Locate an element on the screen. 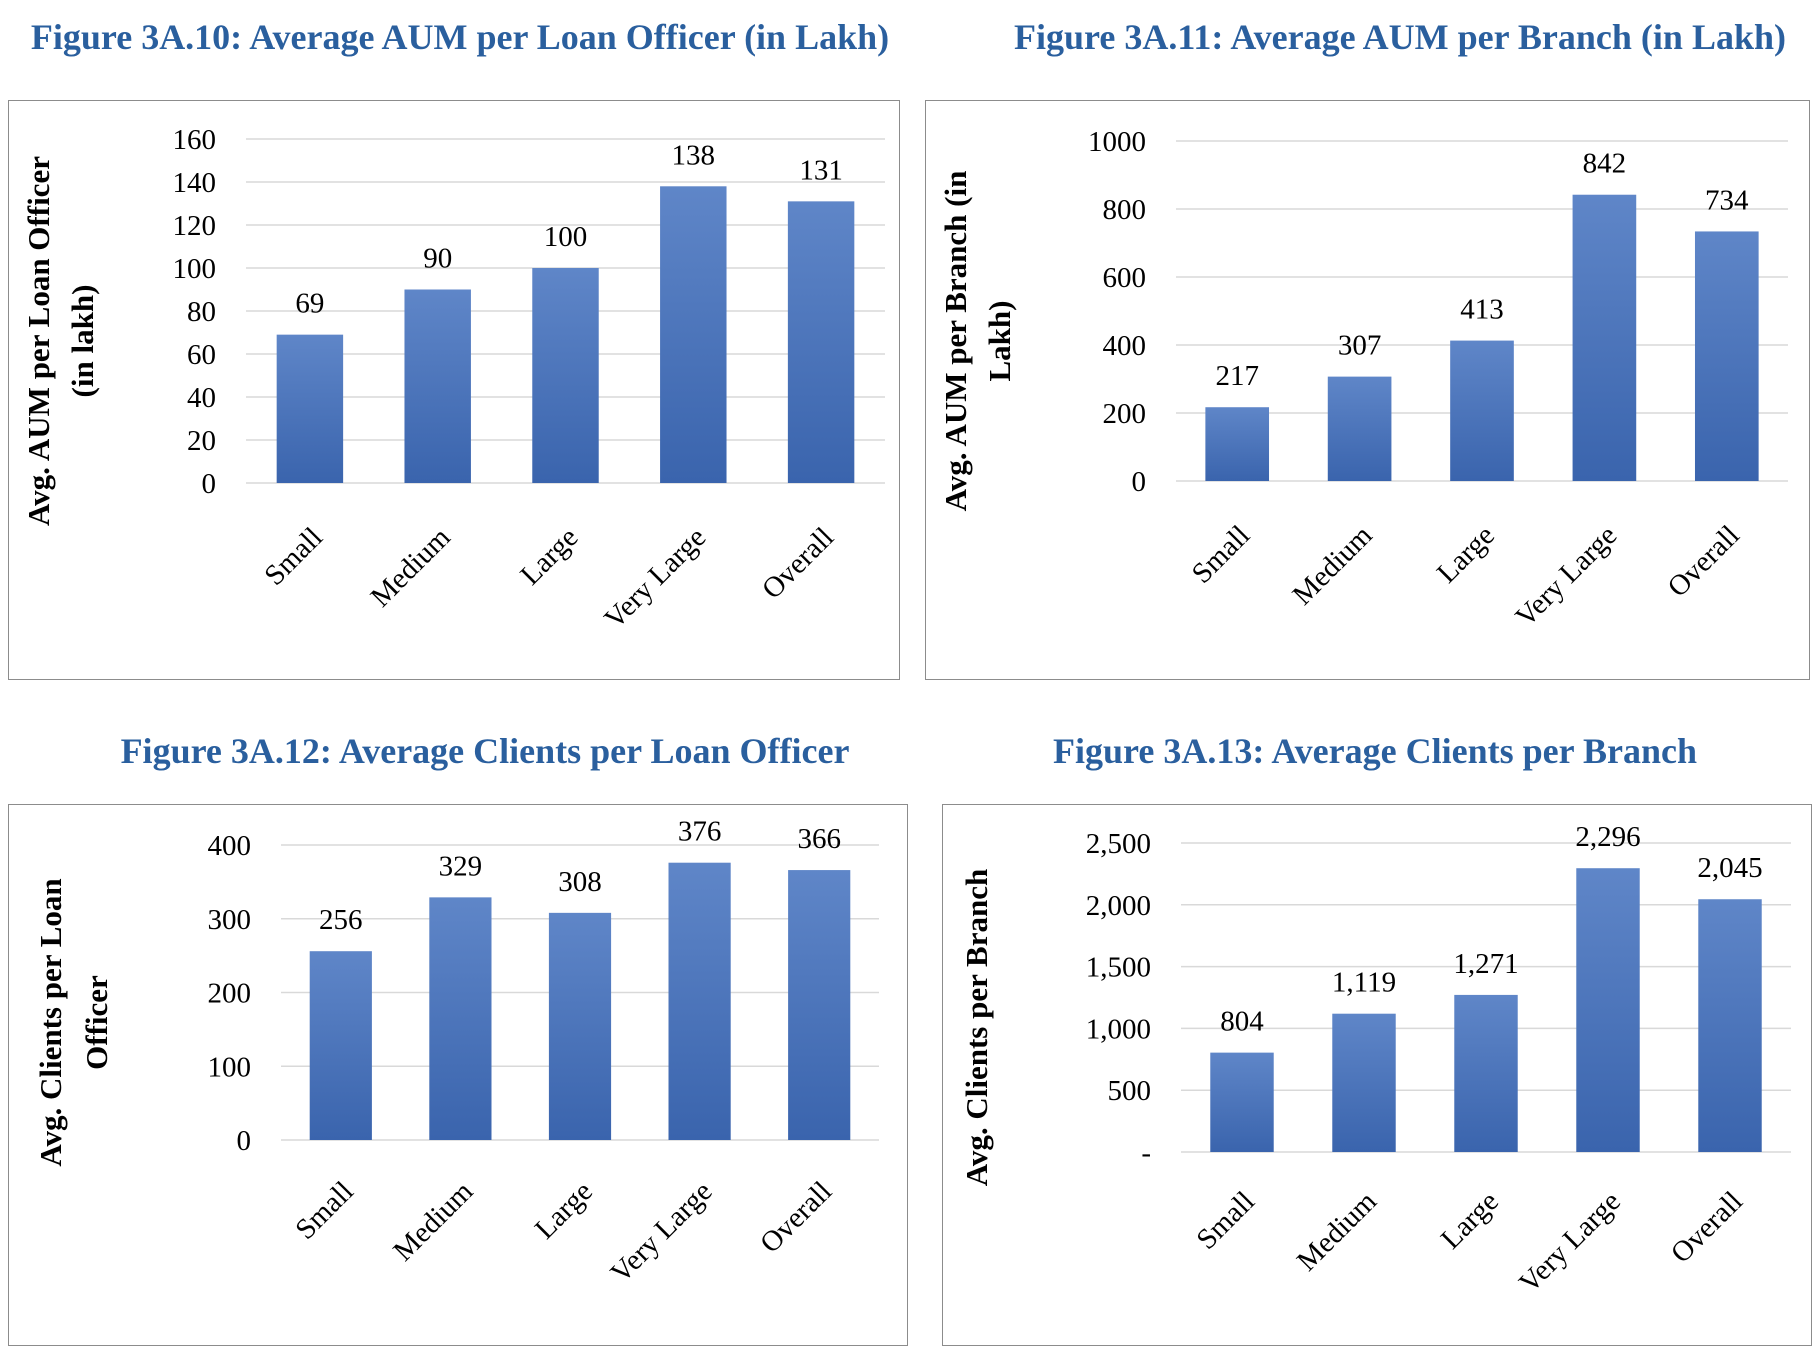 This screenshot has height=1351, width=1818. y-tick-label: 500 is located at coordinates (1130, 1091).